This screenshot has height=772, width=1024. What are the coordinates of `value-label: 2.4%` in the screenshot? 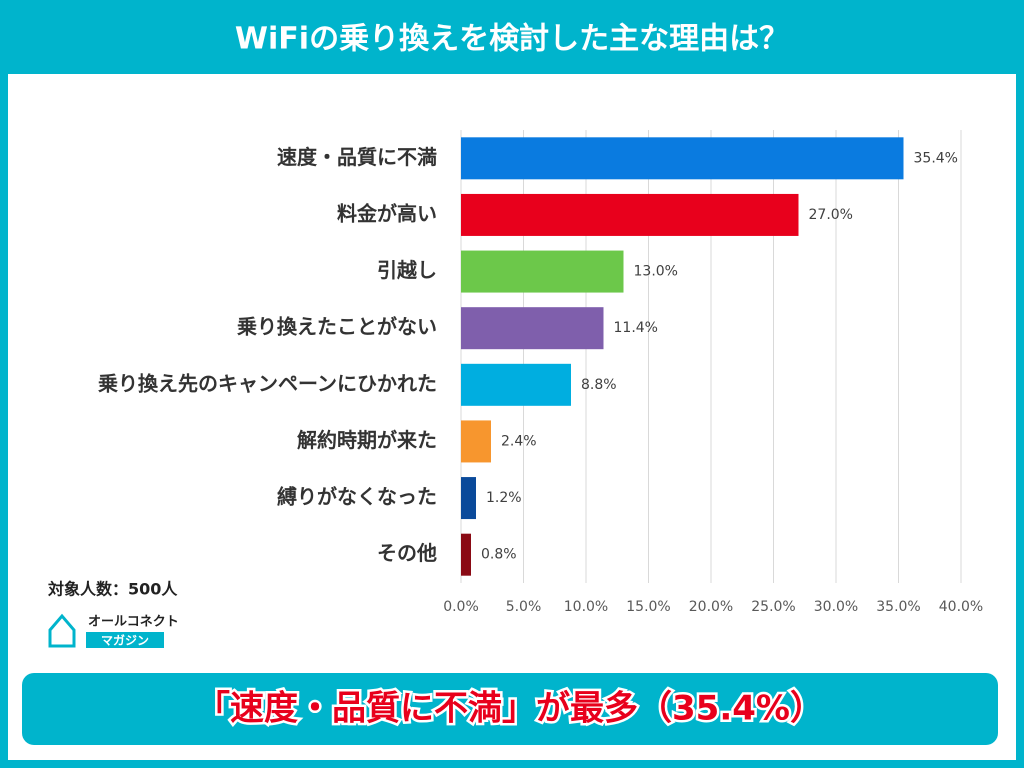 It's located at (519, 441).